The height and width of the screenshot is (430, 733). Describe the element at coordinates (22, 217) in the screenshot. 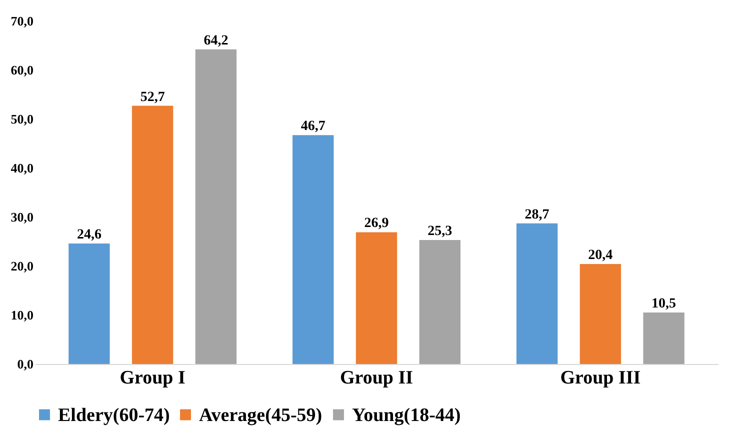

I see `y-tick-label: 30,0` at that location.